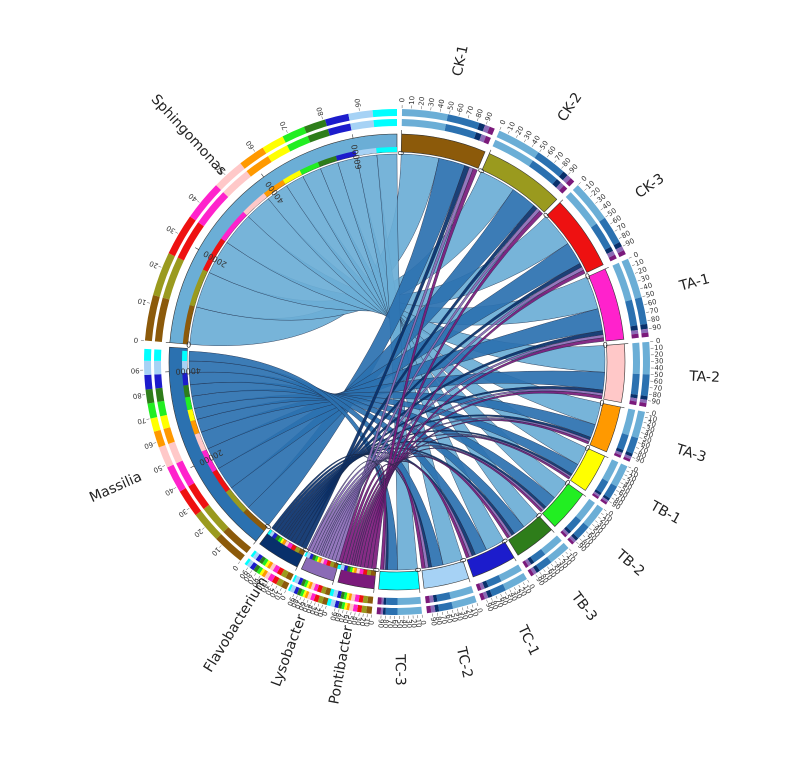 The image size is (795, 773). Describe the element at coordinates (461, 61) in the screenshot. I see `label-ck-1: CK-1` at that location.